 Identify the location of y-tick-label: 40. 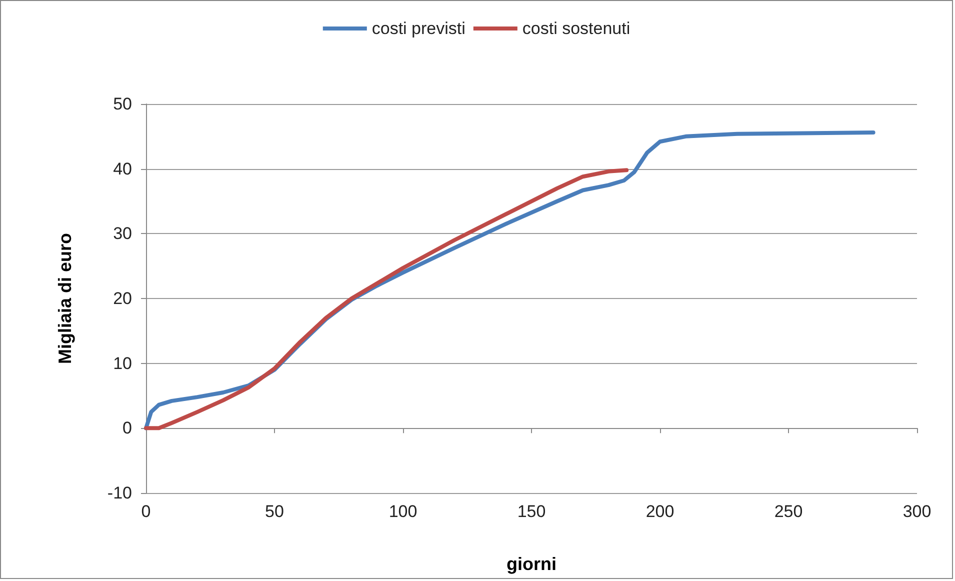
(122, 168).